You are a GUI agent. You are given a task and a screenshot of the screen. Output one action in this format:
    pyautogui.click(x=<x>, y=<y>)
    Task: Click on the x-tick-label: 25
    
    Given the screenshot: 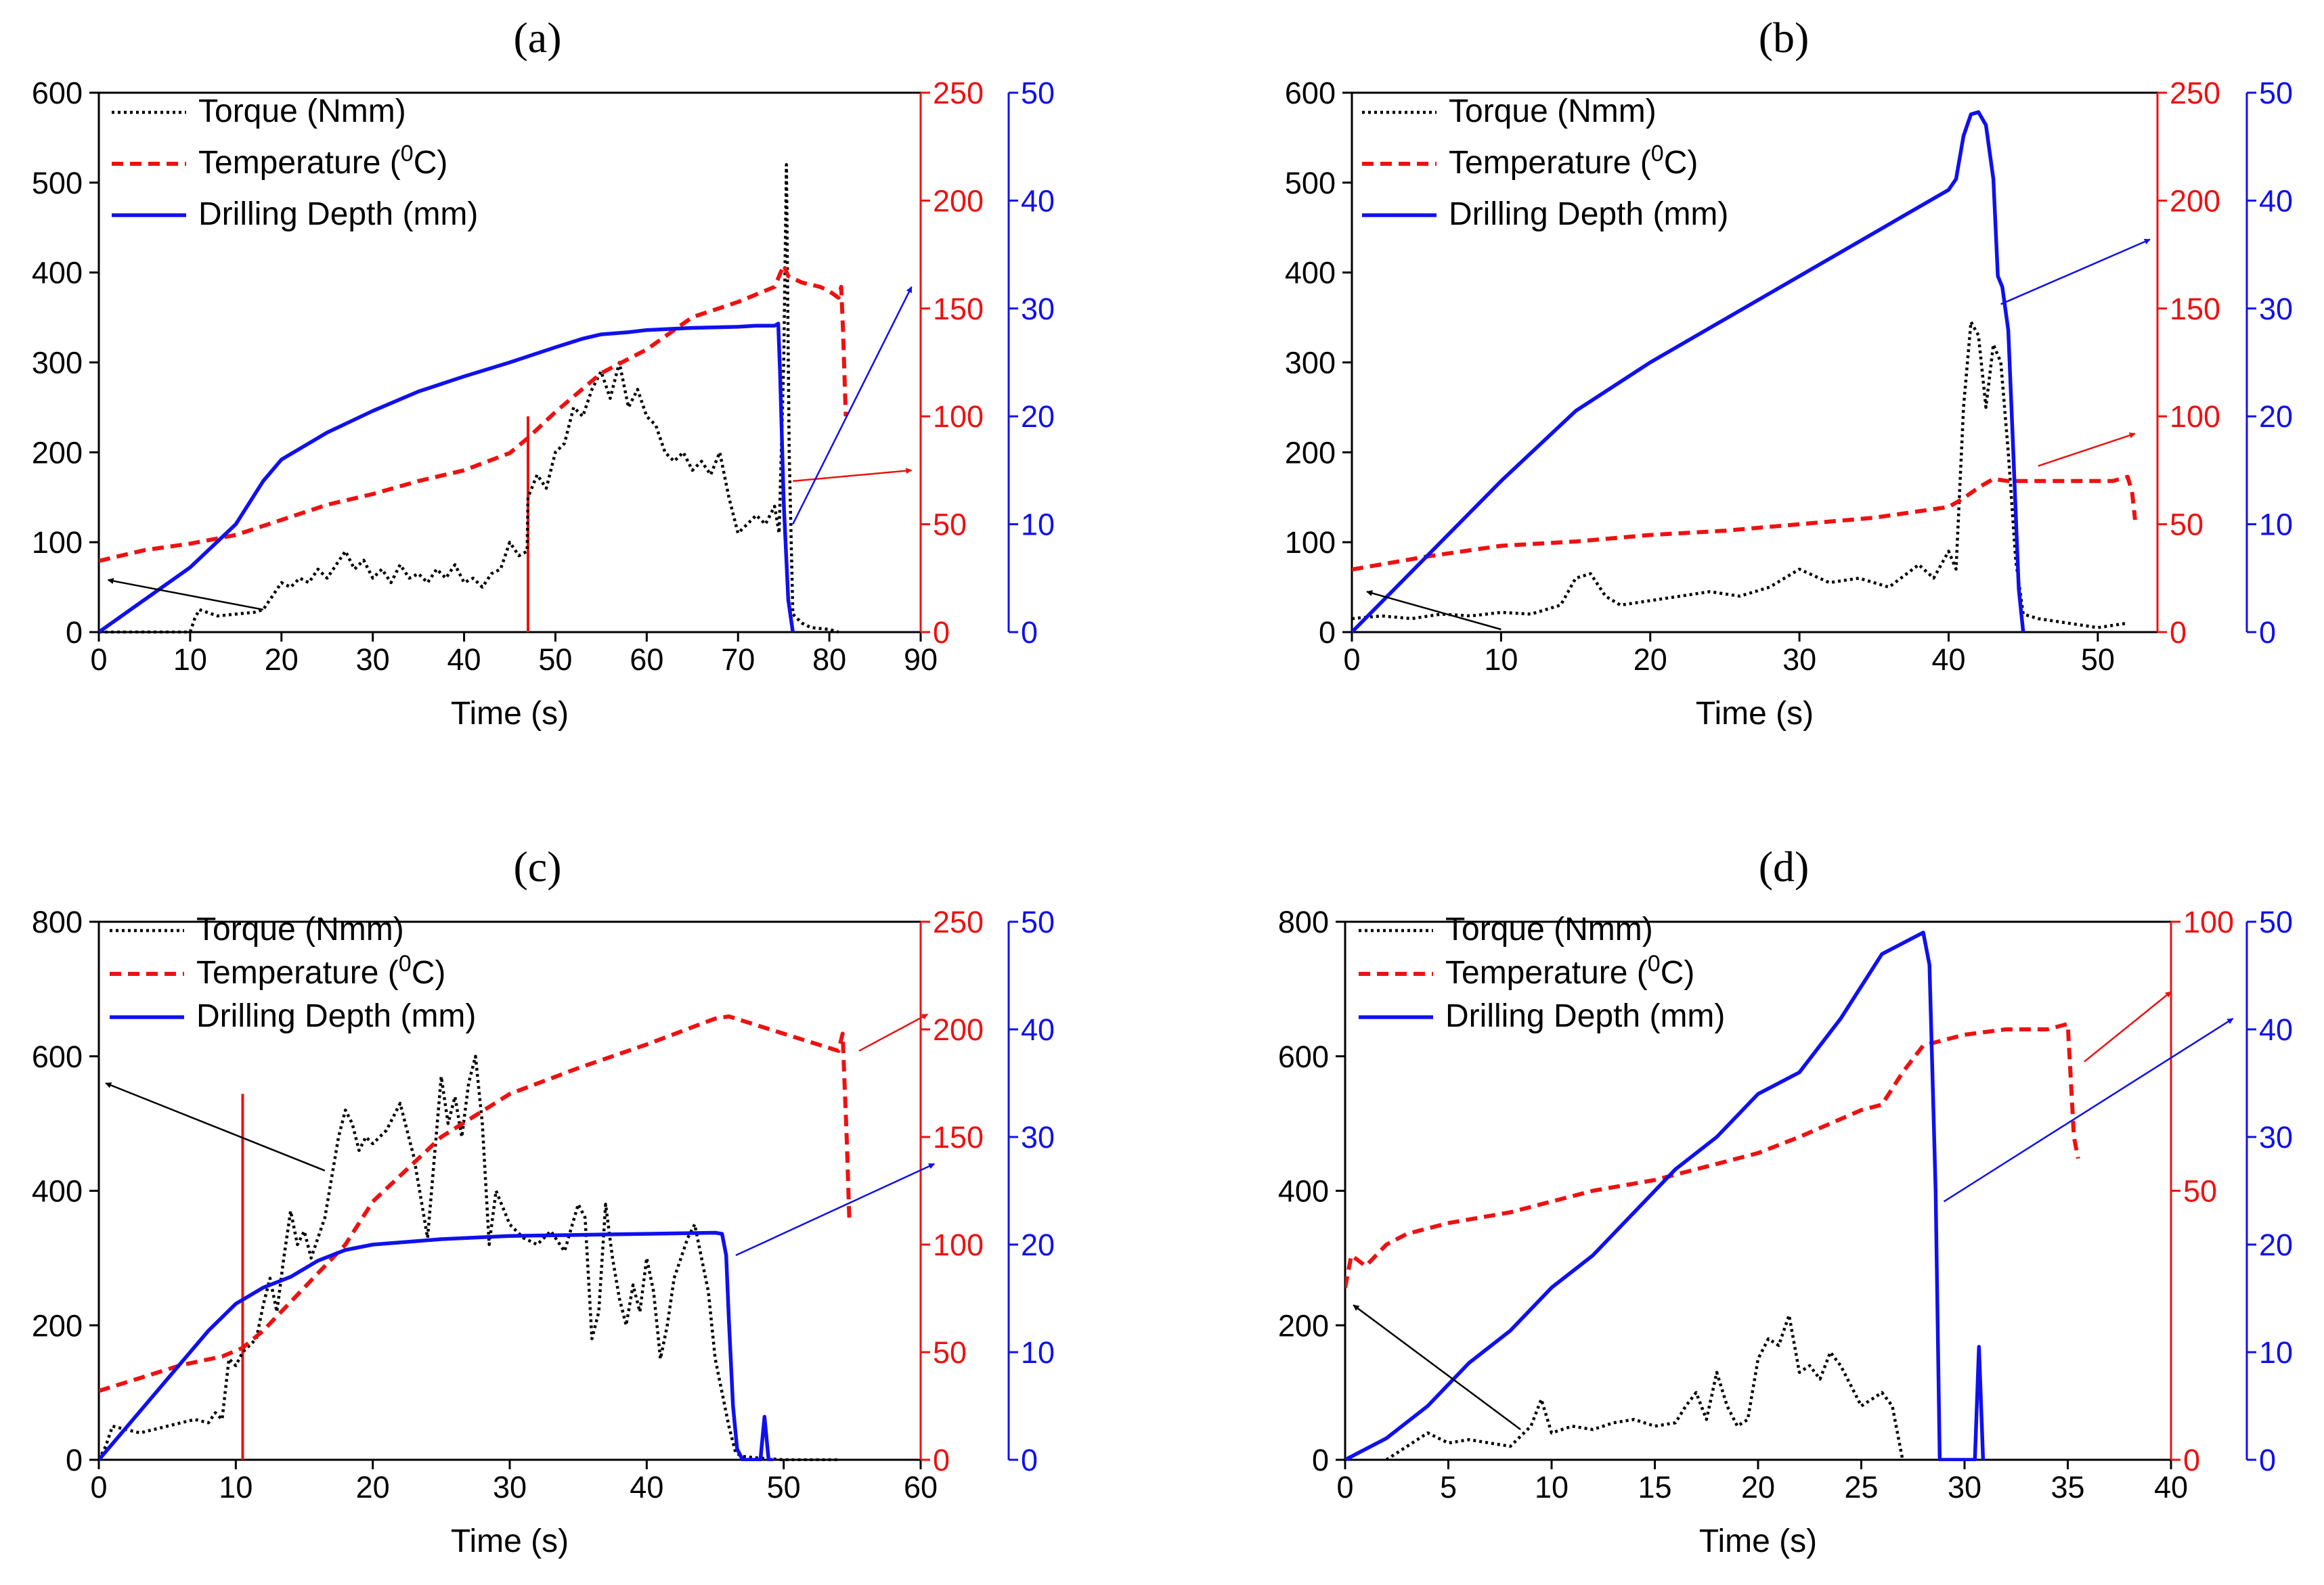 What is the action you would take?
    pyautogui.click(x=1861, y=1487)
    